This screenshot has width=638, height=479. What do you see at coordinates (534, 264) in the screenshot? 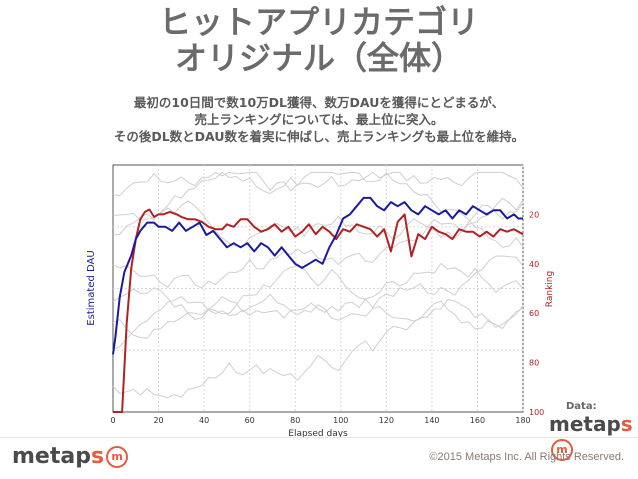
I see `y-right-tick-label: 40` at bounding box center [534, 264].